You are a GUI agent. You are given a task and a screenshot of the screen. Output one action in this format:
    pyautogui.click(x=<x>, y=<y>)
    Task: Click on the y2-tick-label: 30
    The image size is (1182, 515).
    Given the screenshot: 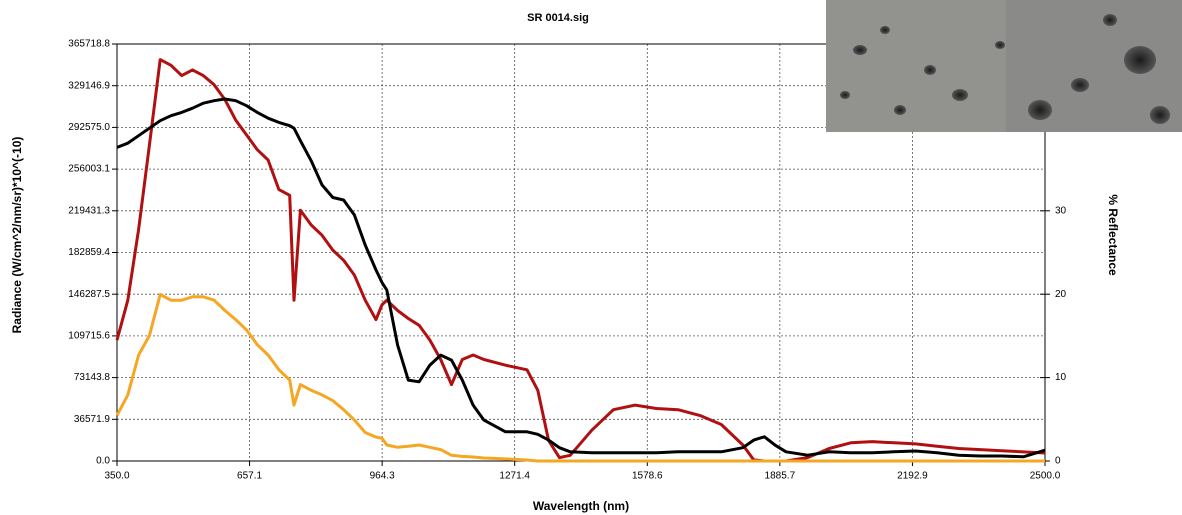 What is the action you would take?
    pyautogui.click(x=1061, y=210)
    